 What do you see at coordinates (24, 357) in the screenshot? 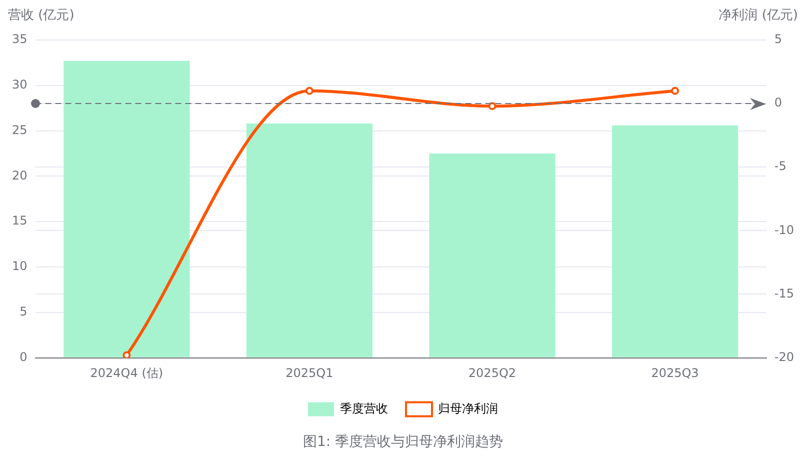
I see `y-tick-label: 0` at bounding box center [24, 357].